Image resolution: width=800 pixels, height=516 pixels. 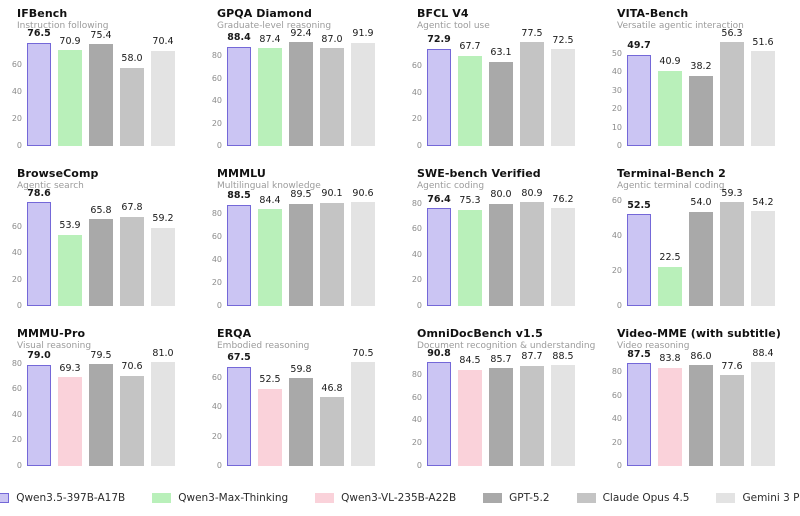 What do you see at coordinates (480, 333) in the screenshot?
I see `chart-title: OmniDocBench v1.5` at bounding box center [480, 333].